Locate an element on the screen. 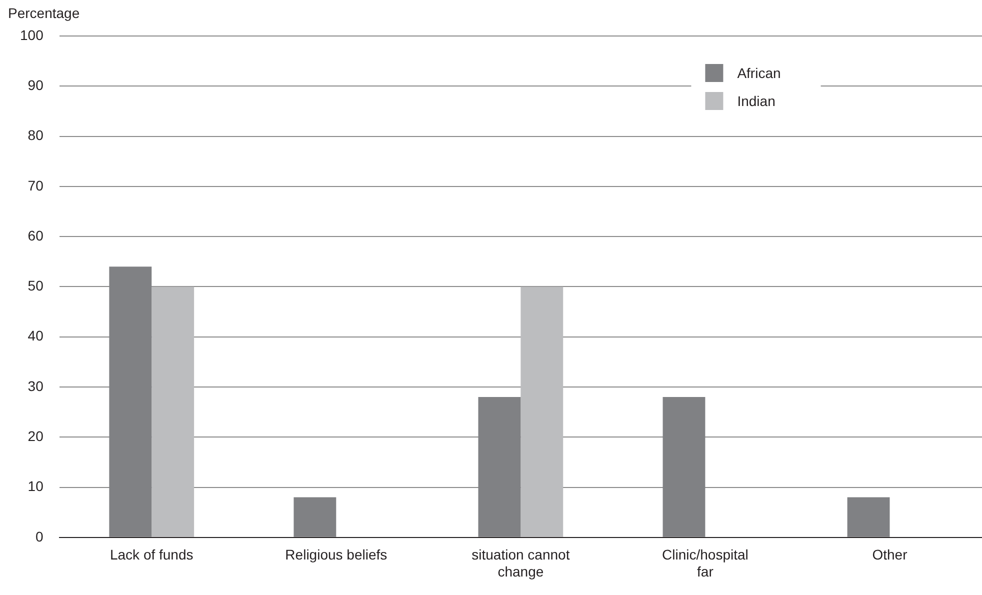 The width and height of the screenshot is (982, 595). y-tick-label: 60 is located at coordinates (36, 235).